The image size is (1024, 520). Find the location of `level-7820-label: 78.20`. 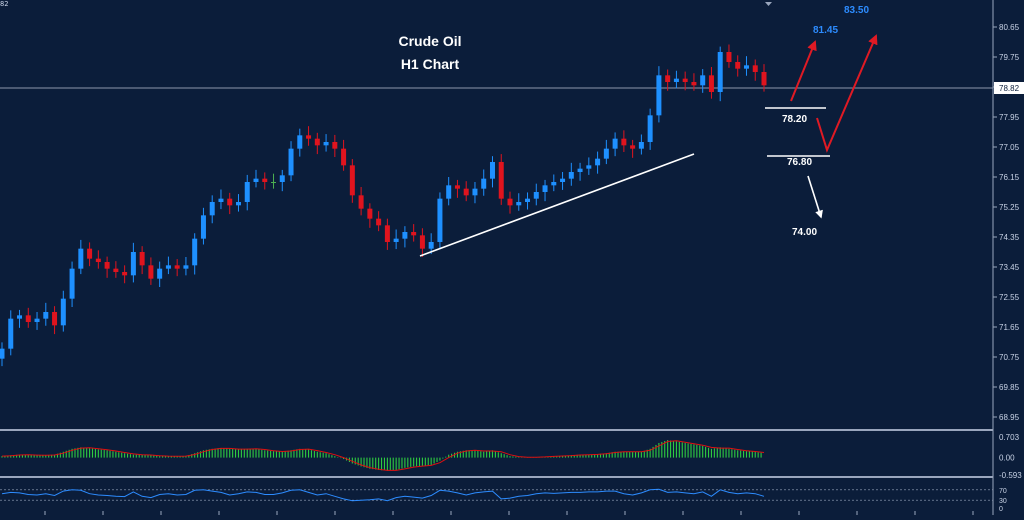

level-7820-label: 78.20 is located at coordinates (794, 119).